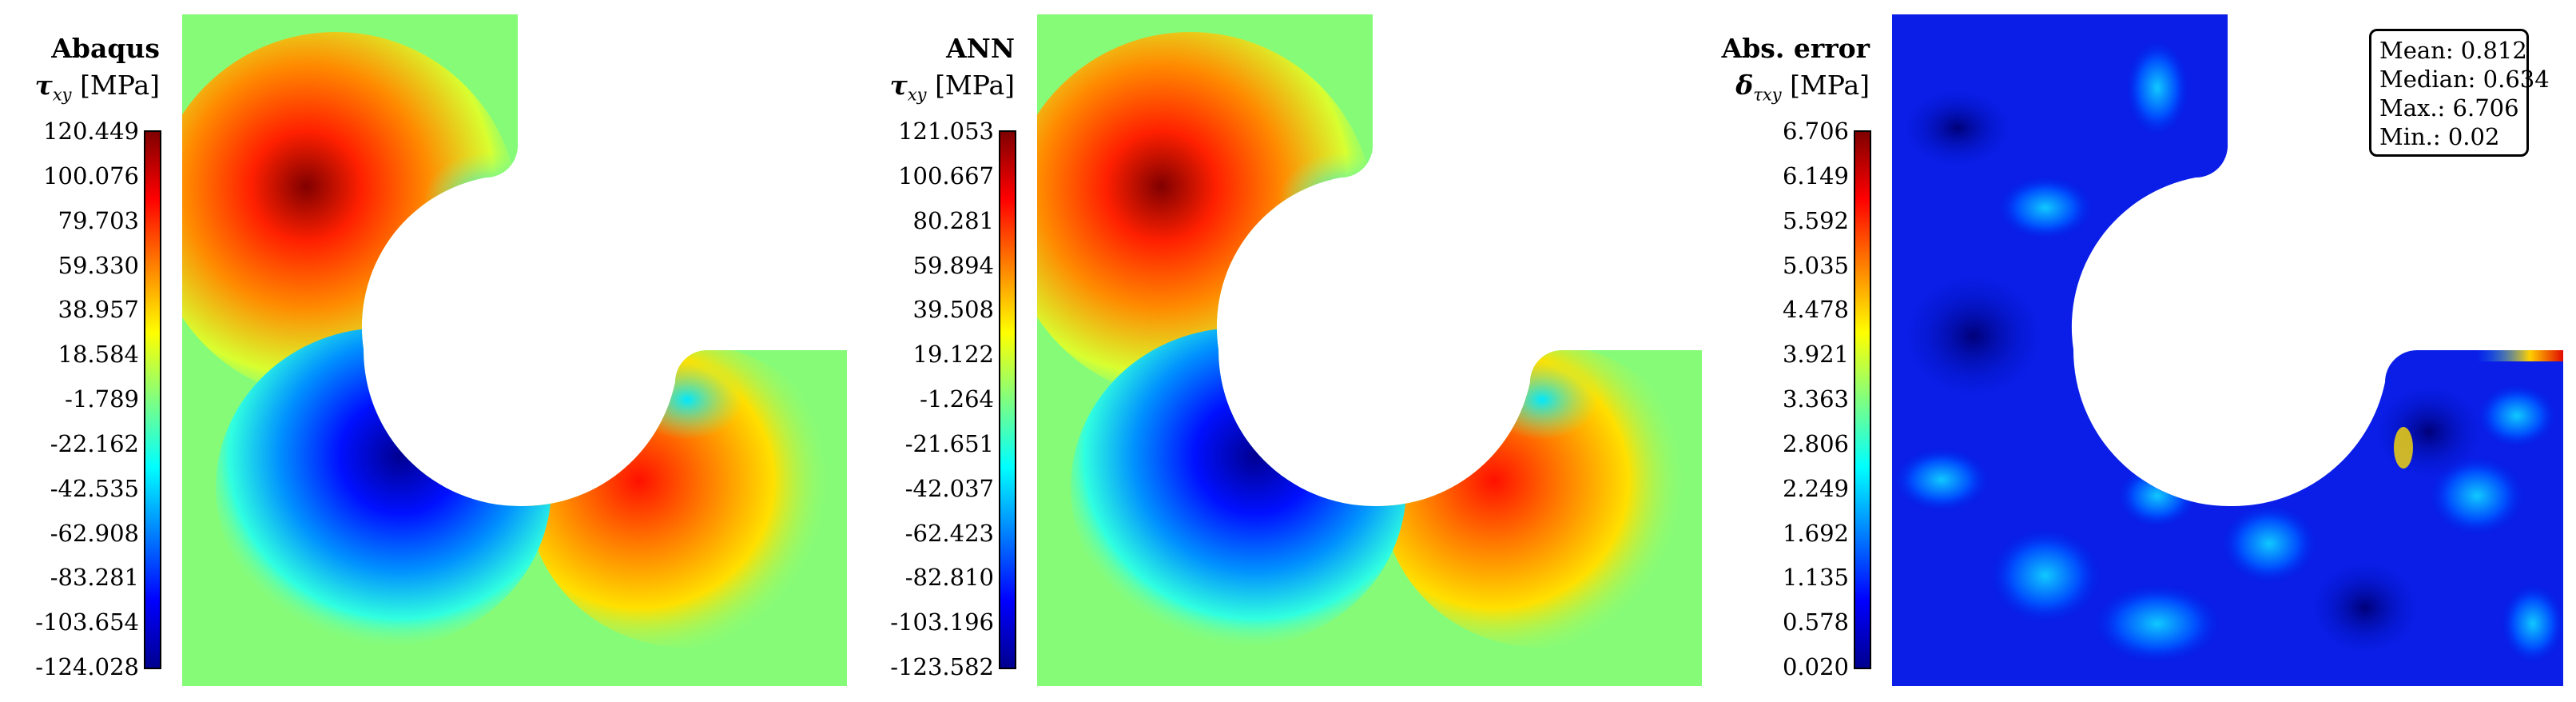  I want to click on colorbar-tick-label: -62.423, so click(949, 533).